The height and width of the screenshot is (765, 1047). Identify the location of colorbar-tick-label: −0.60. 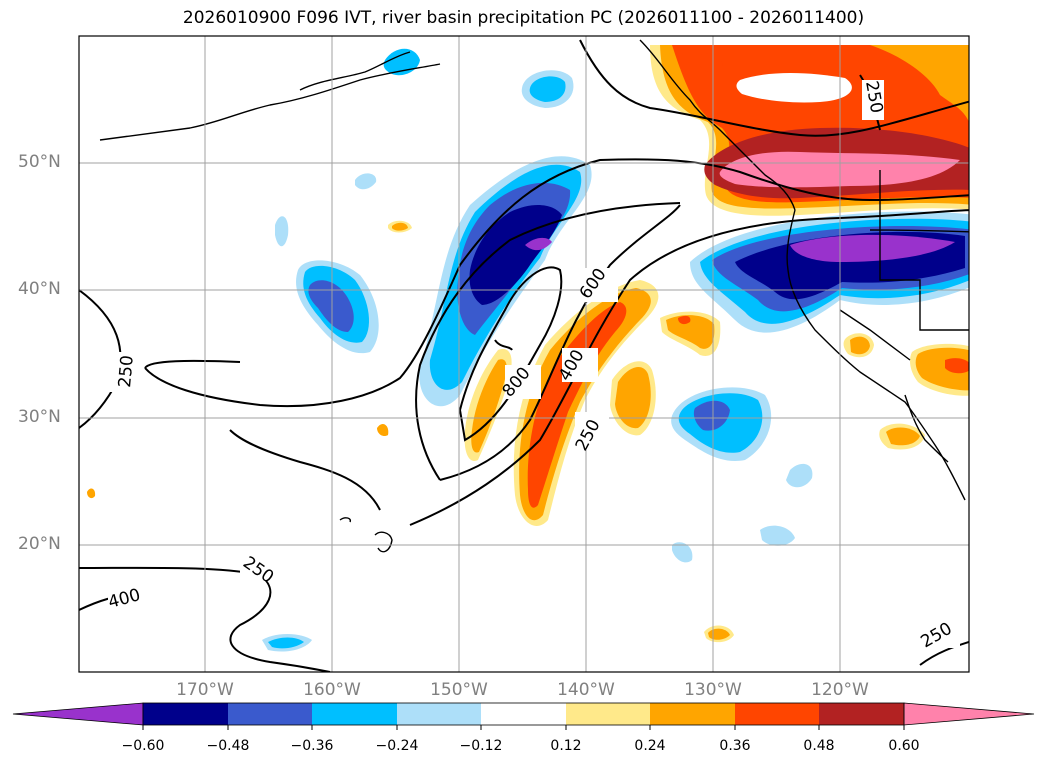
(143, 746).